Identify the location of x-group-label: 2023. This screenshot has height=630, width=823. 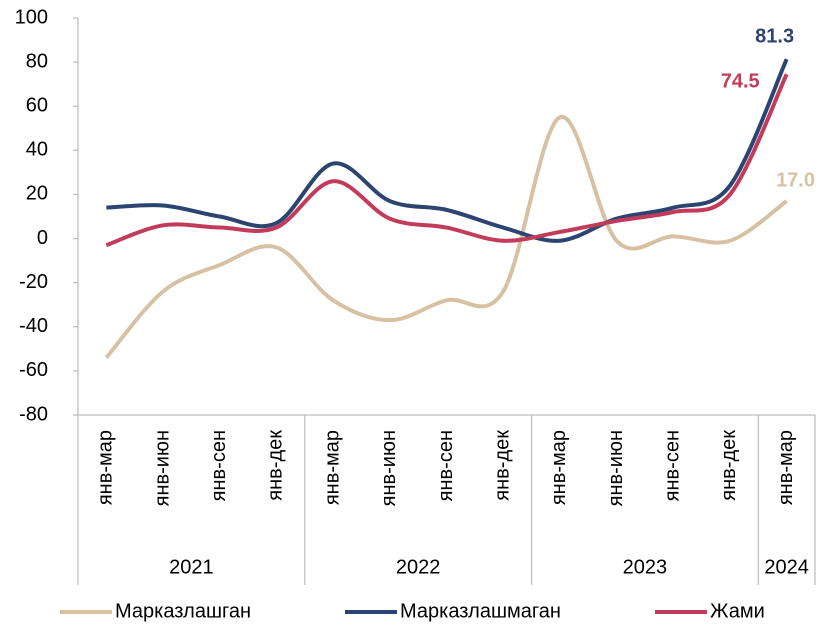
(645, 567).